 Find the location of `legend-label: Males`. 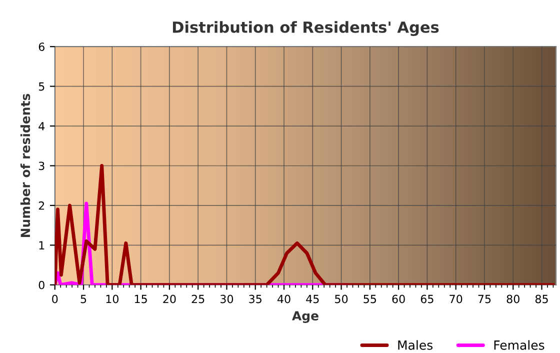

legend-label: Males is located at coordinates (415, 345).